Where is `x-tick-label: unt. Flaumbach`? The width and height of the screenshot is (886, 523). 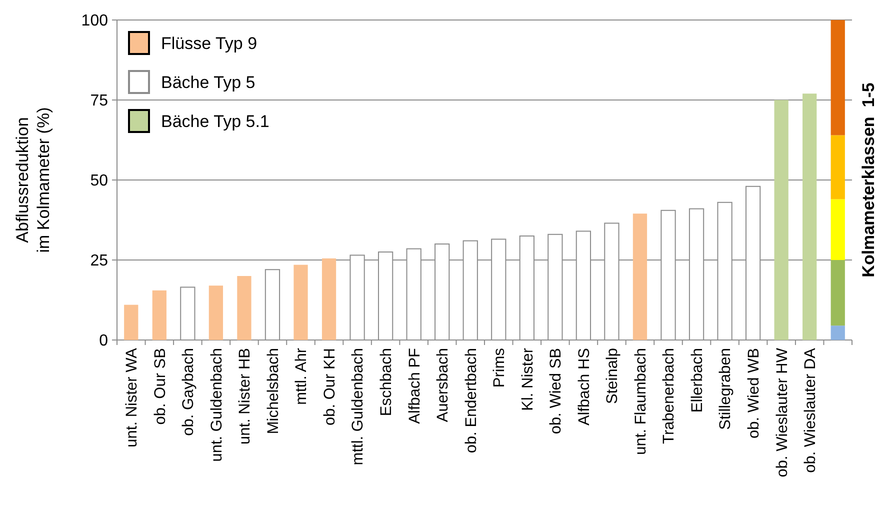 x-tick-label: unt. Flaumbach is located at coordinates (641, 401).